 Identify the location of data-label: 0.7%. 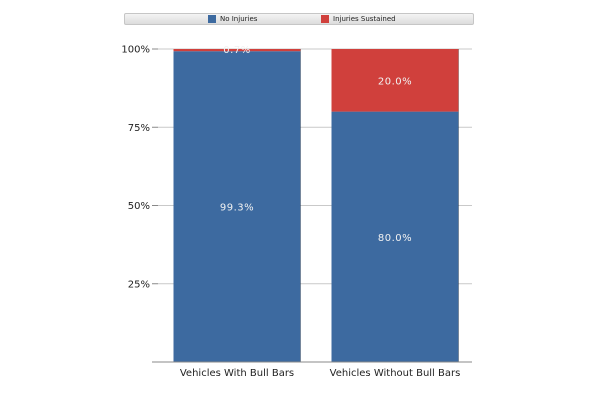
(236, 50).